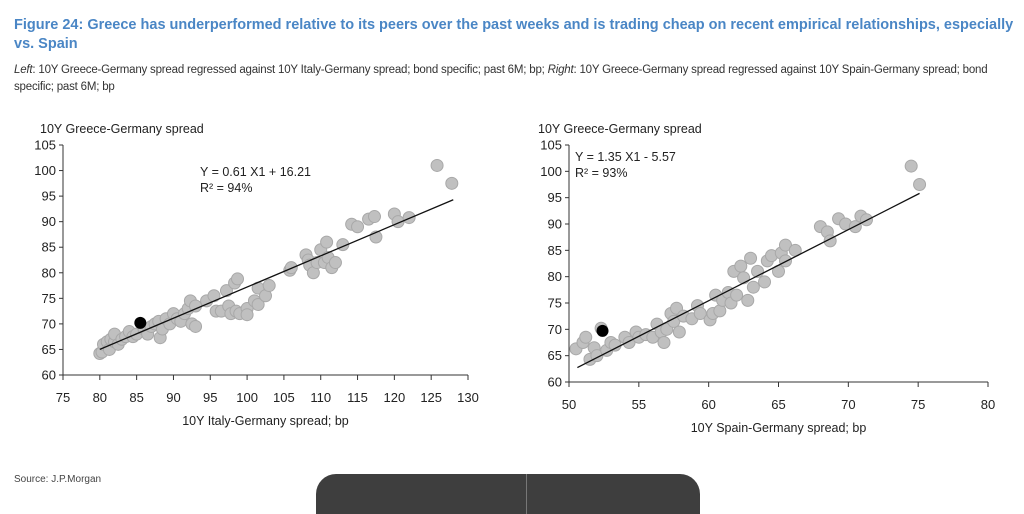  I want to click on overlay-bar, so click(508, 494).